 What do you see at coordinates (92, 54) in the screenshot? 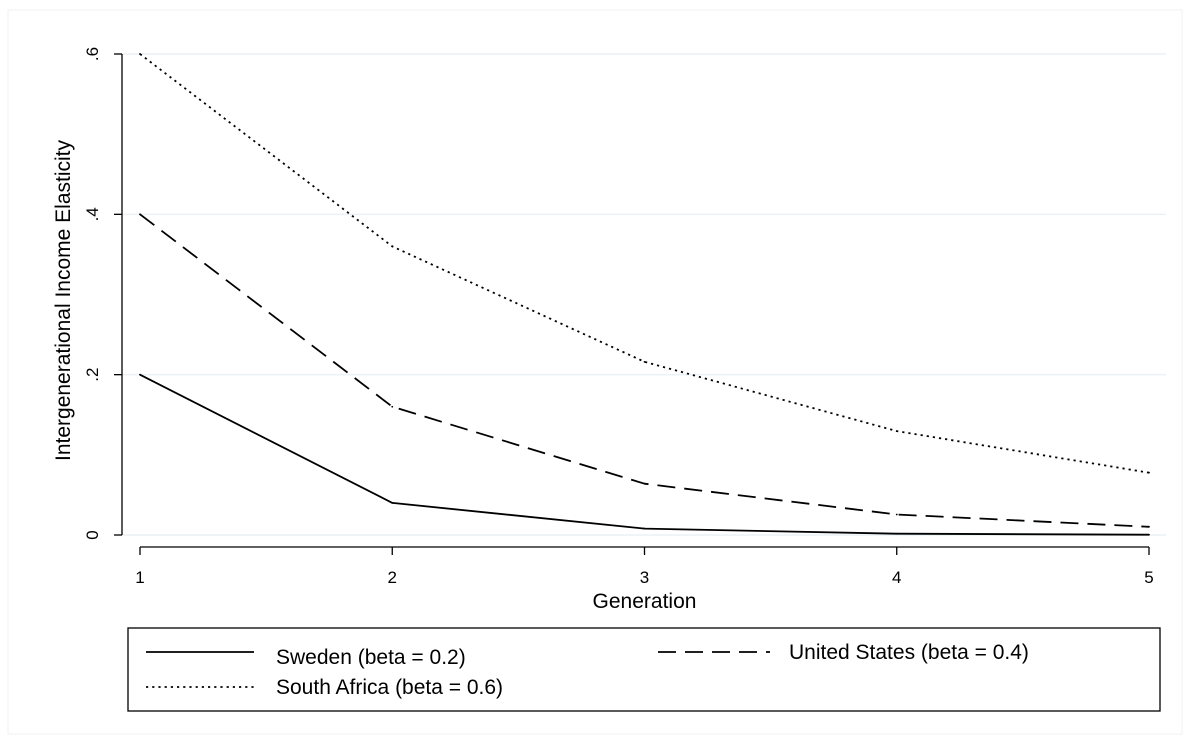
I see `y-tick-label-3: .6` at bounding box center [92, 54].